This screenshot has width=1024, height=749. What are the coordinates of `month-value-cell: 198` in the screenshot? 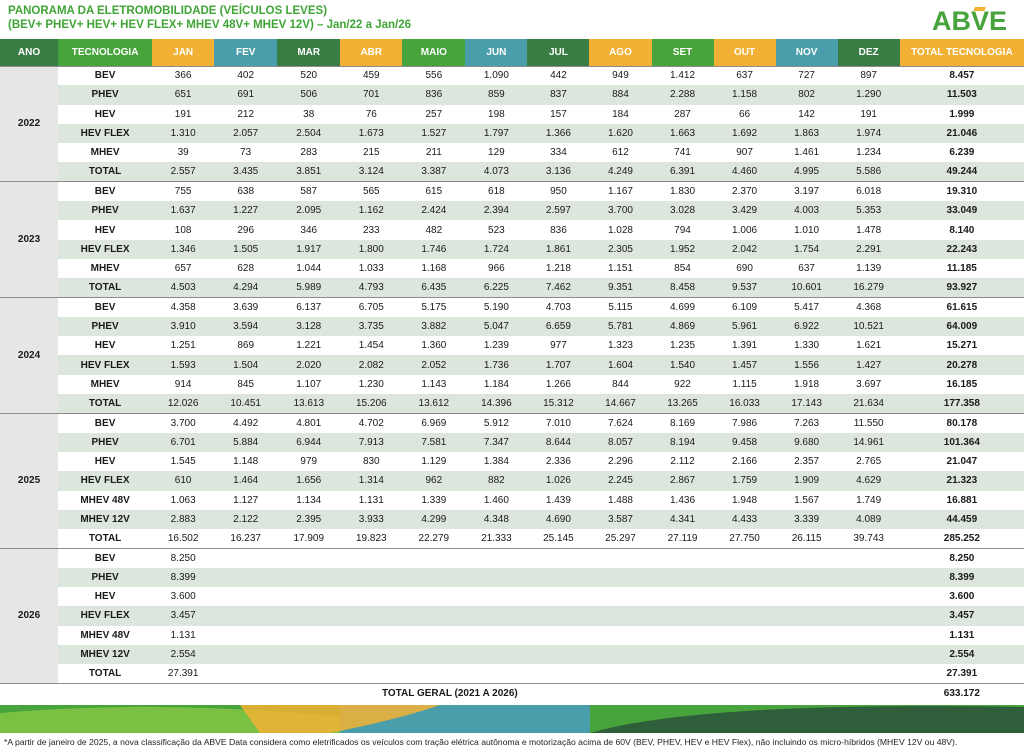 It's located at (496, 114).